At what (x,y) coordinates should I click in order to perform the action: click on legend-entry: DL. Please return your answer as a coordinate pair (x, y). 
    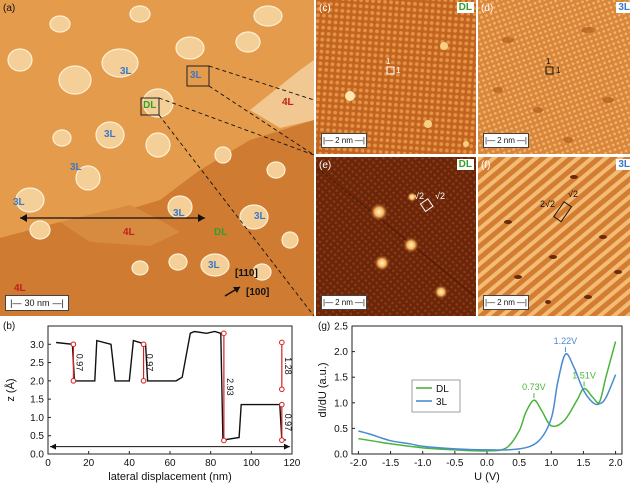
    Looking at the image, I should click on (442, 389).